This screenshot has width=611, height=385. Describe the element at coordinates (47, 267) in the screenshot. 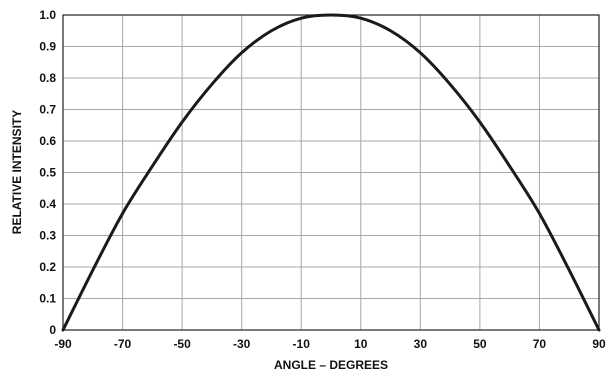

I see `y-tick-label: 0.2` at that location.